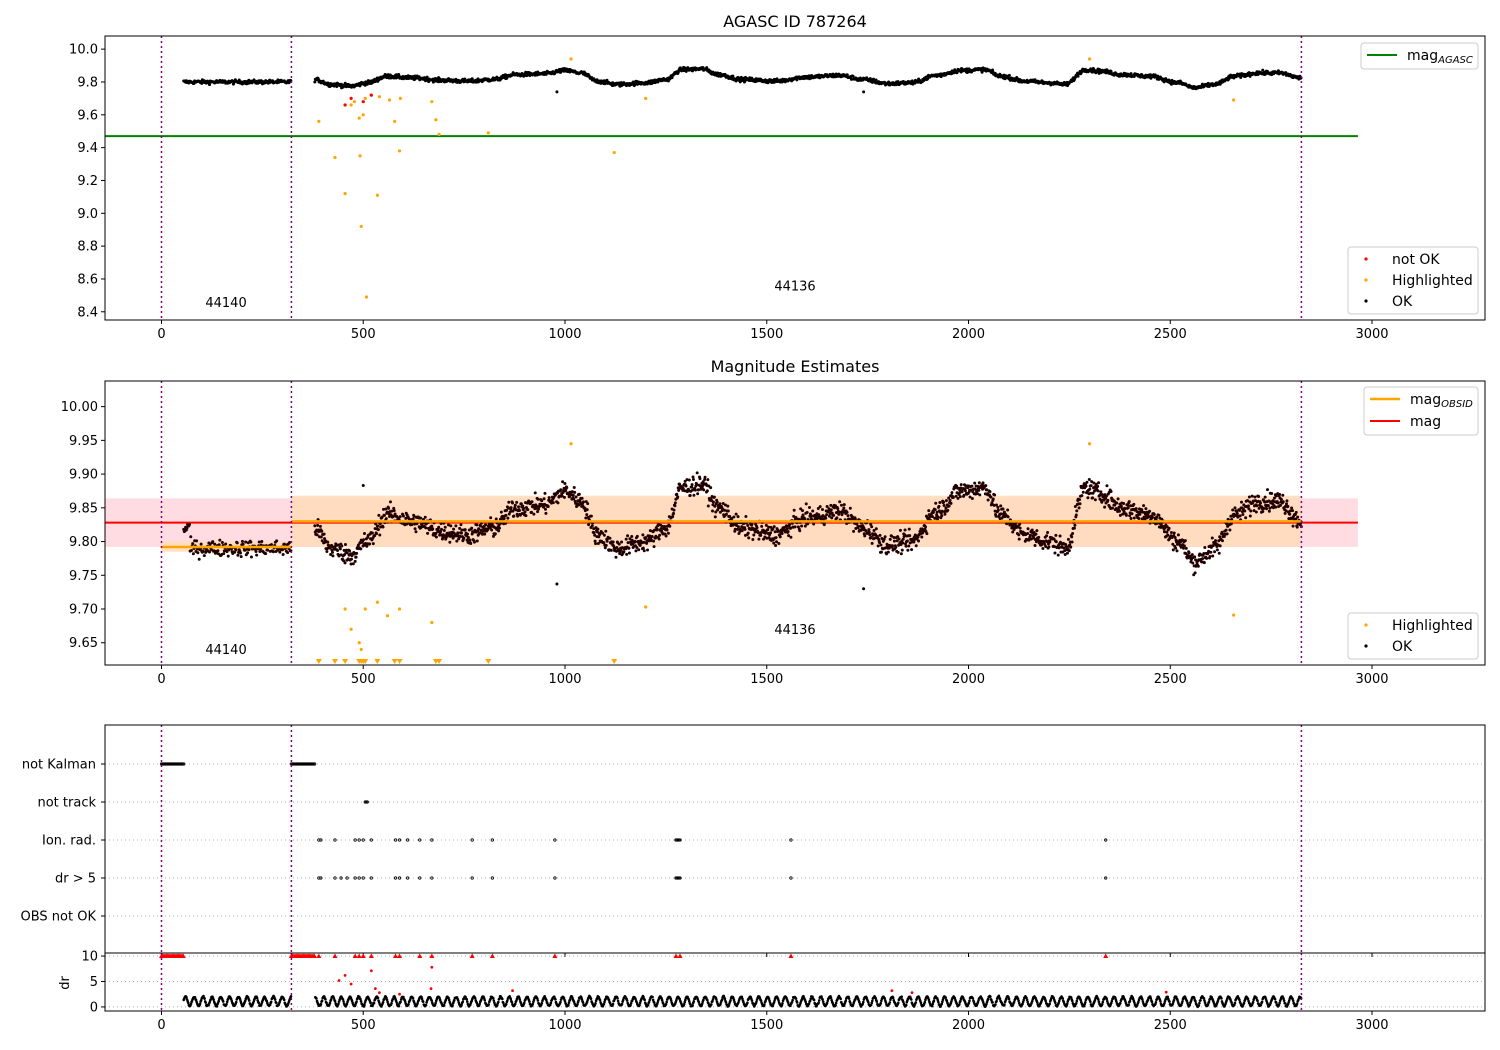 The width and height of the screenshot is (1500, 1050). What do you see at coordinates (766, 679) in the screenshot?
I see `x-tick-label: 1500` at bounding box center [766, 679].